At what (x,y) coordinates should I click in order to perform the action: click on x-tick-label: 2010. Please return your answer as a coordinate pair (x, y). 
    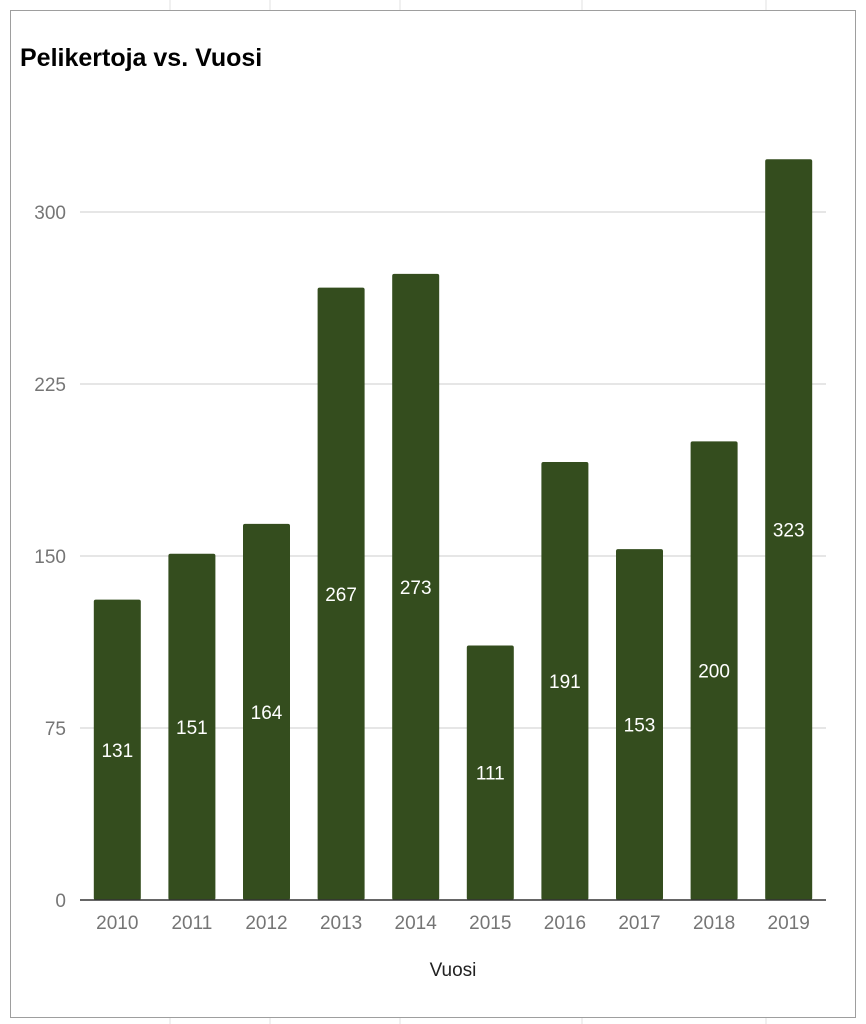
    Looking at the image, I should click on (117, 923).